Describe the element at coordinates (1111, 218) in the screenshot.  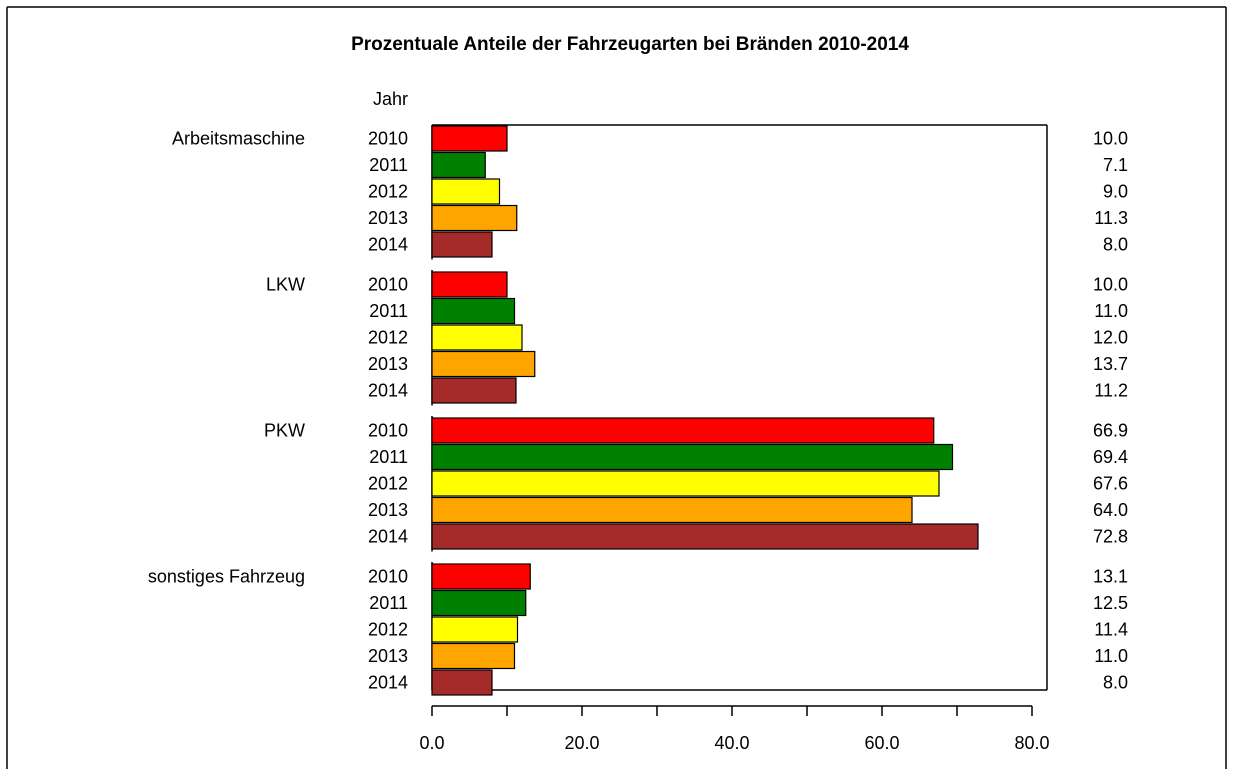
I see `value-label: 11.3` at that location.